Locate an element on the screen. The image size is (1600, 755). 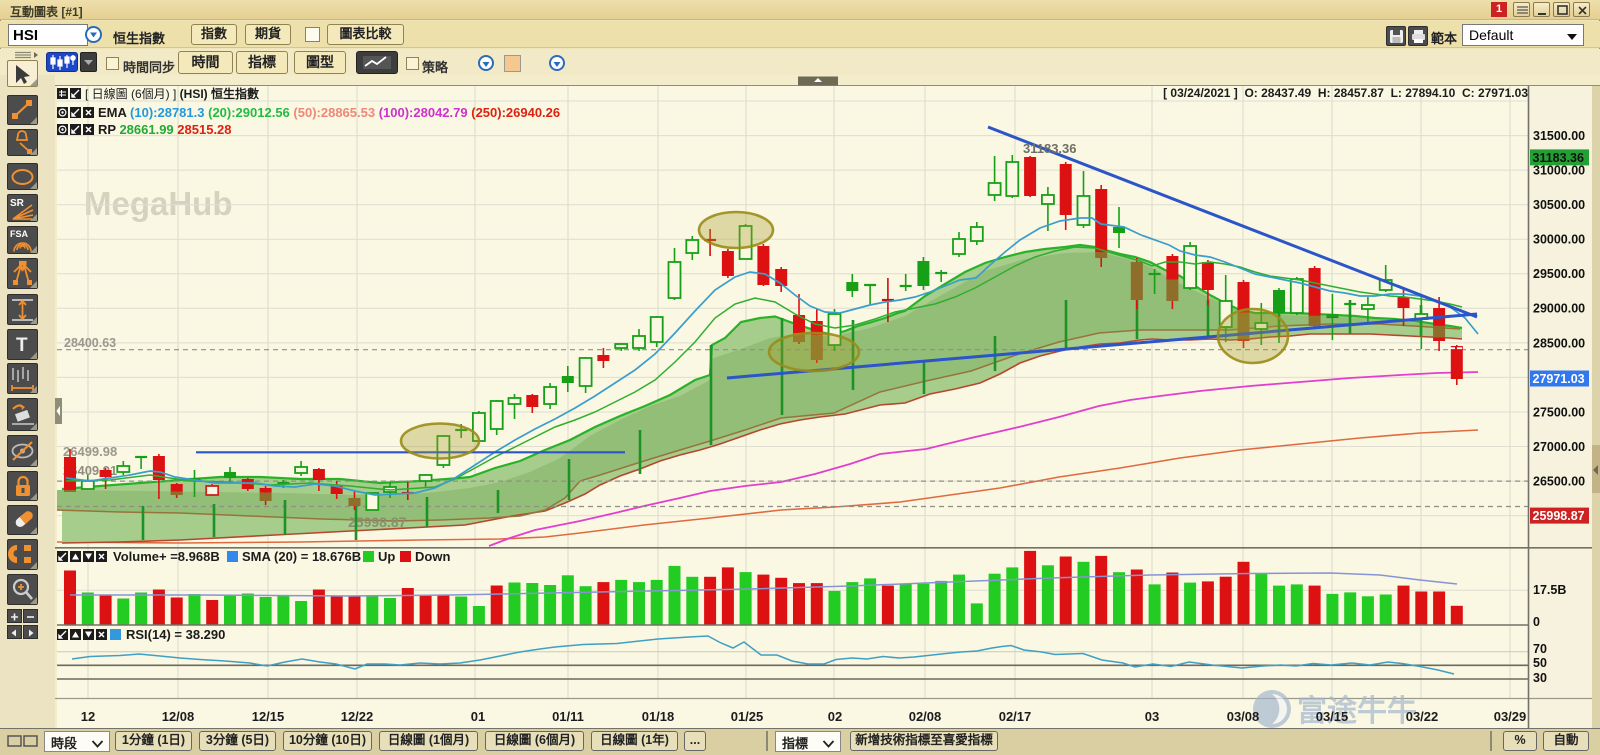
svg-text: MegaHub is located at coordinates (158, 203).